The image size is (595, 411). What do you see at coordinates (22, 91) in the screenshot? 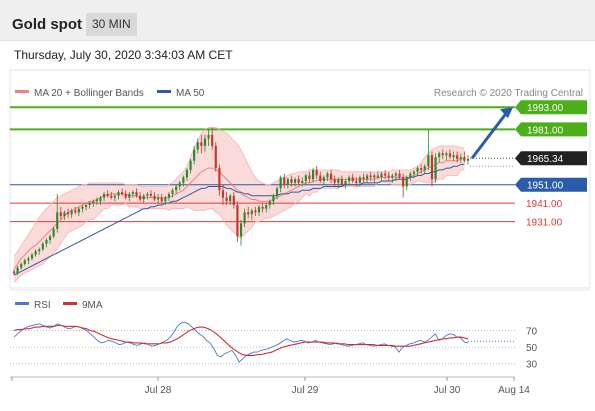
I see `legend-ma20-swatch` at bounding box center [22, 91].